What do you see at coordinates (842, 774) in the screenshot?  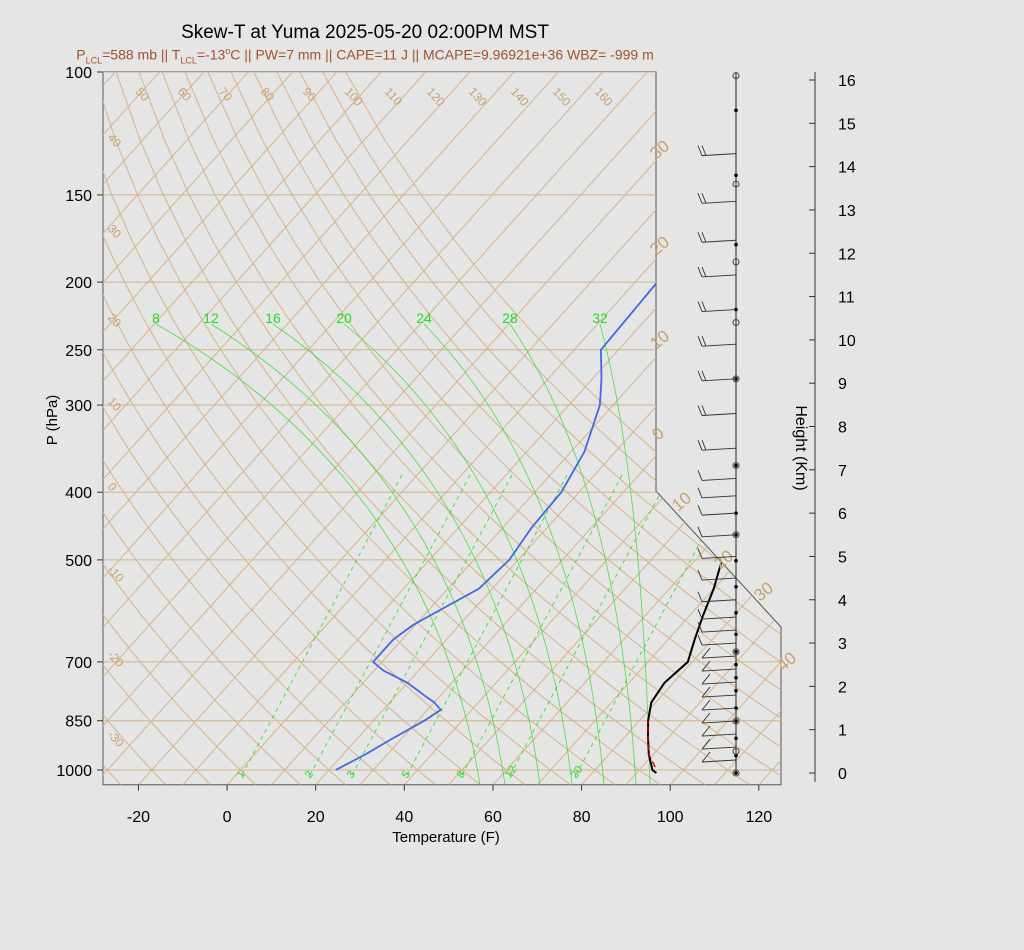 I see `height-tick-label: 0` at bounding box center [842, 774].